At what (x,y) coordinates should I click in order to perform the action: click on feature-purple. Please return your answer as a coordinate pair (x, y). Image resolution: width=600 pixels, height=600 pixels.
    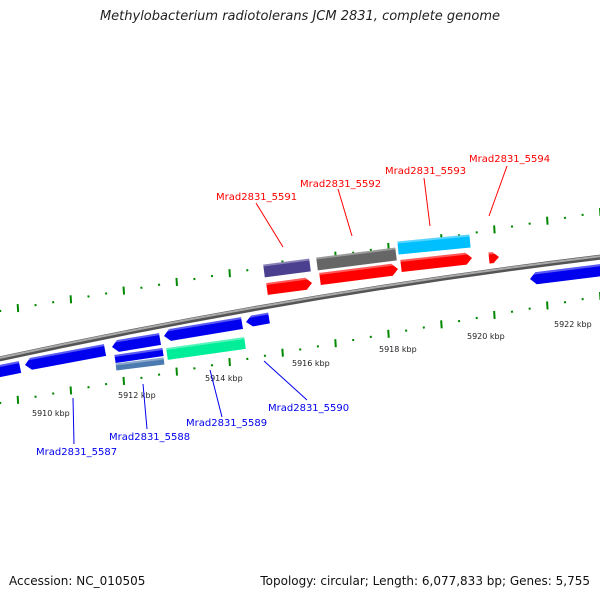
    Looking at the image, I should click on (287, 268).